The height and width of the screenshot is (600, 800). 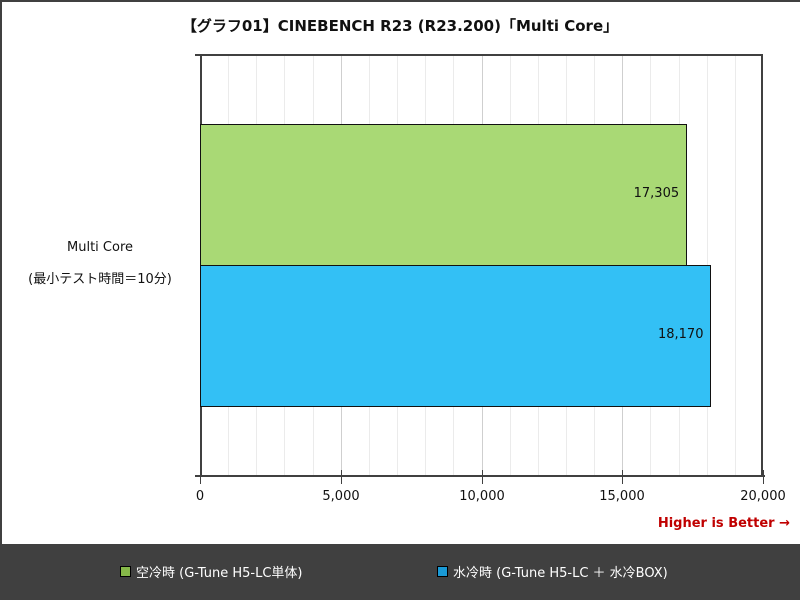 I want to click on x-tick-label: 5,000, so click(x=341, y=496).